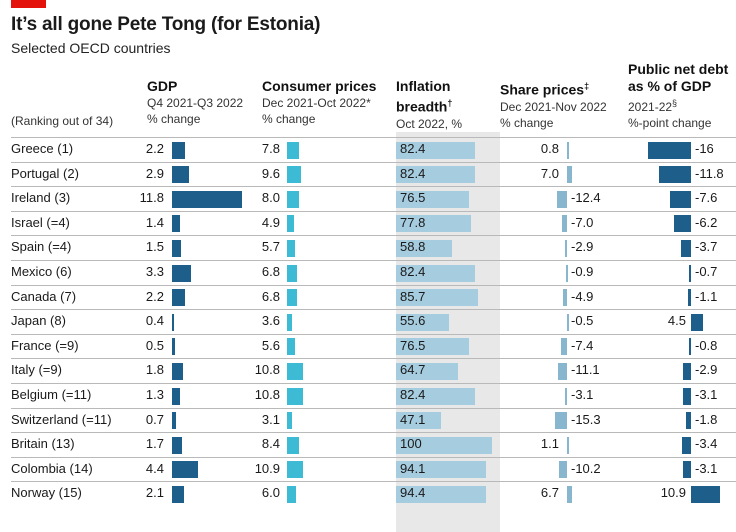 The height and width of the screenshot is (532, 736). What do you see at coordinates (270, 321) in the screenshot?
I see `cpi-value: 3.6` at bounding box center [270, 321].